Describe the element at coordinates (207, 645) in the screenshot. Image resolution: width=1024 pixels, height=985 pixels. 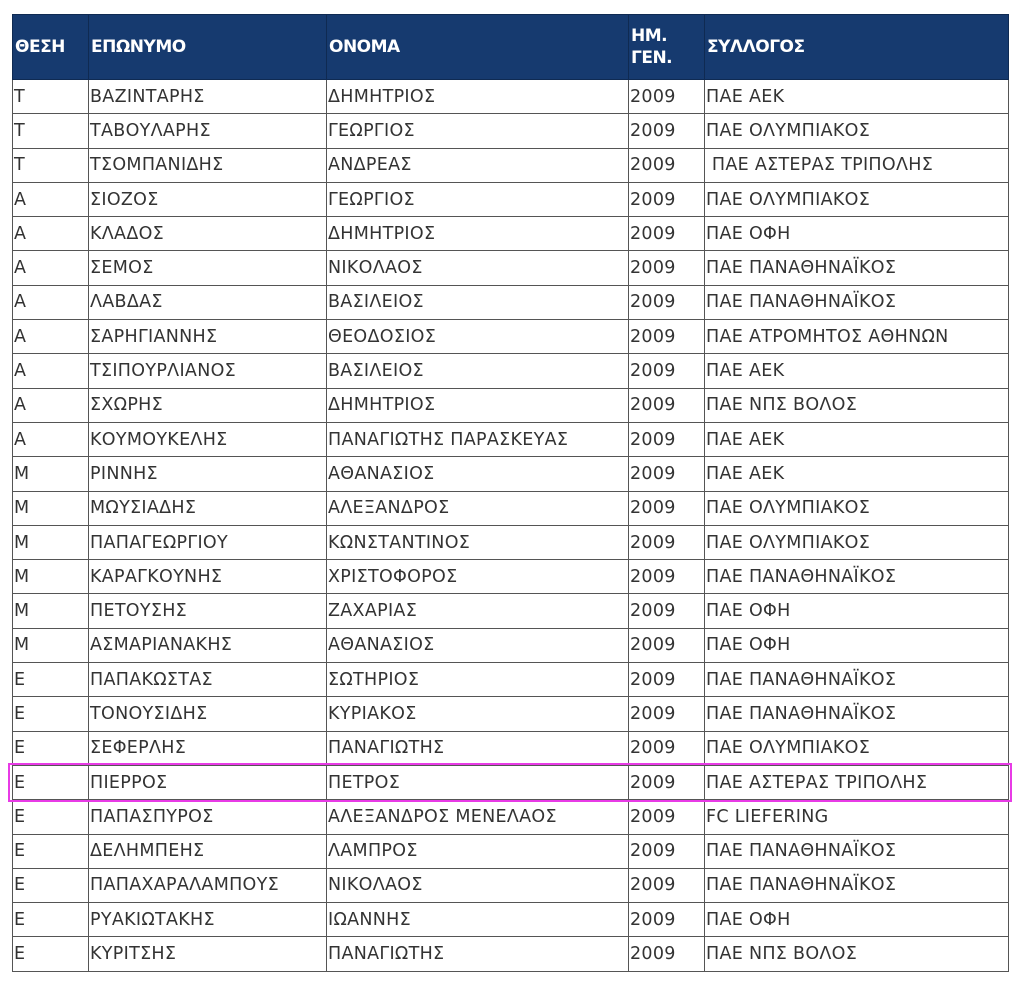
I see `cell-surname: ΑΣΜΑΡΙΑΝΑΚΗΣ` at that location.